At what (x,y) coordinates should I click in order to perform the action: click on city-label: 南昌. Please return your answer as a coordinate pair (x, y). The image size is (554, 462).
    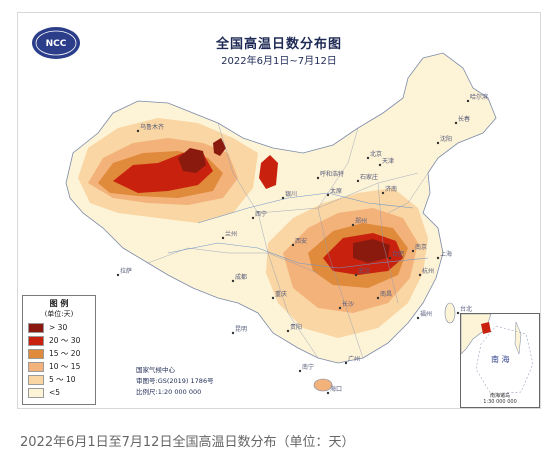
    Looking at the image, I should click on (386, 294).